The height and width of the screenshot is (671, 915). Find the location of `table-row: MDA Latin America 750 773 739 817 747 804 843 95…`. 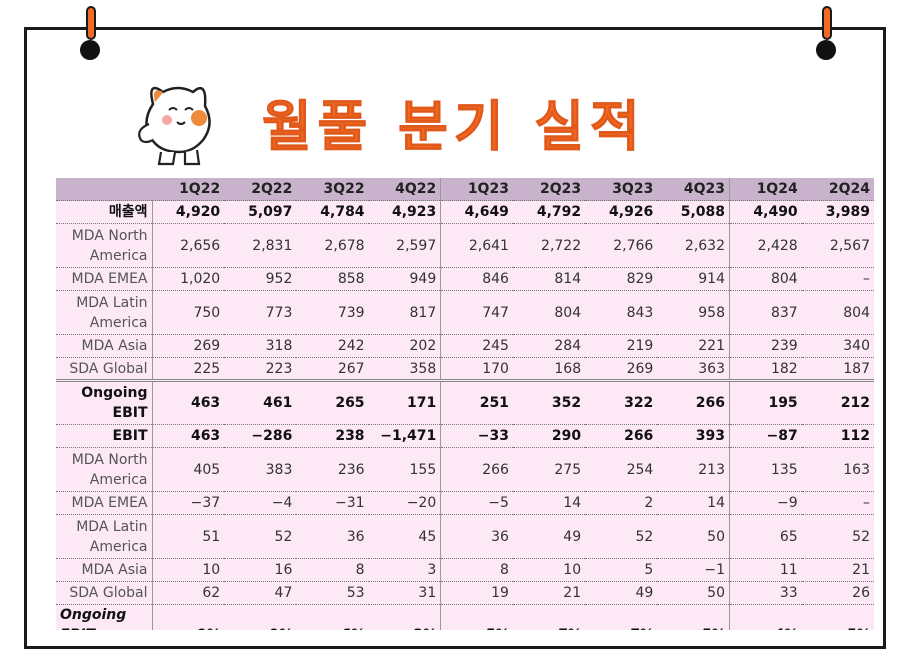

table-row: MDA Latin America 750 773 739 817 747 804 843 95… is located at coordinates (465, 312).